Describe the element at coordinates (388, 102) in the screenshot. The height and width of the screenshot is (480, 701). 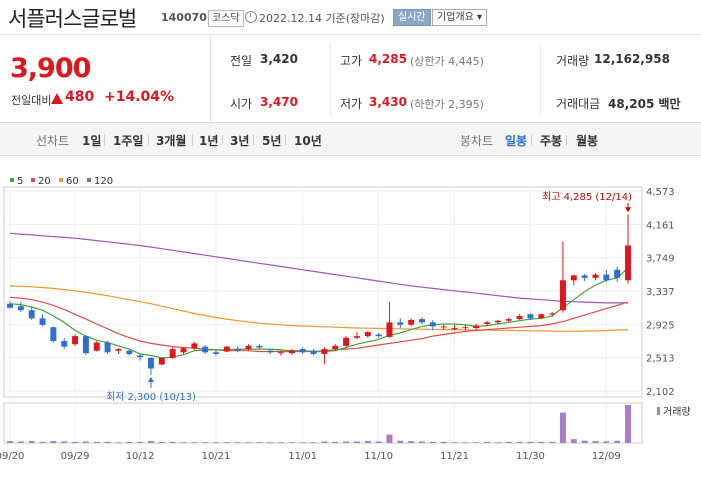
I see `low-value: 3,430` at that location.